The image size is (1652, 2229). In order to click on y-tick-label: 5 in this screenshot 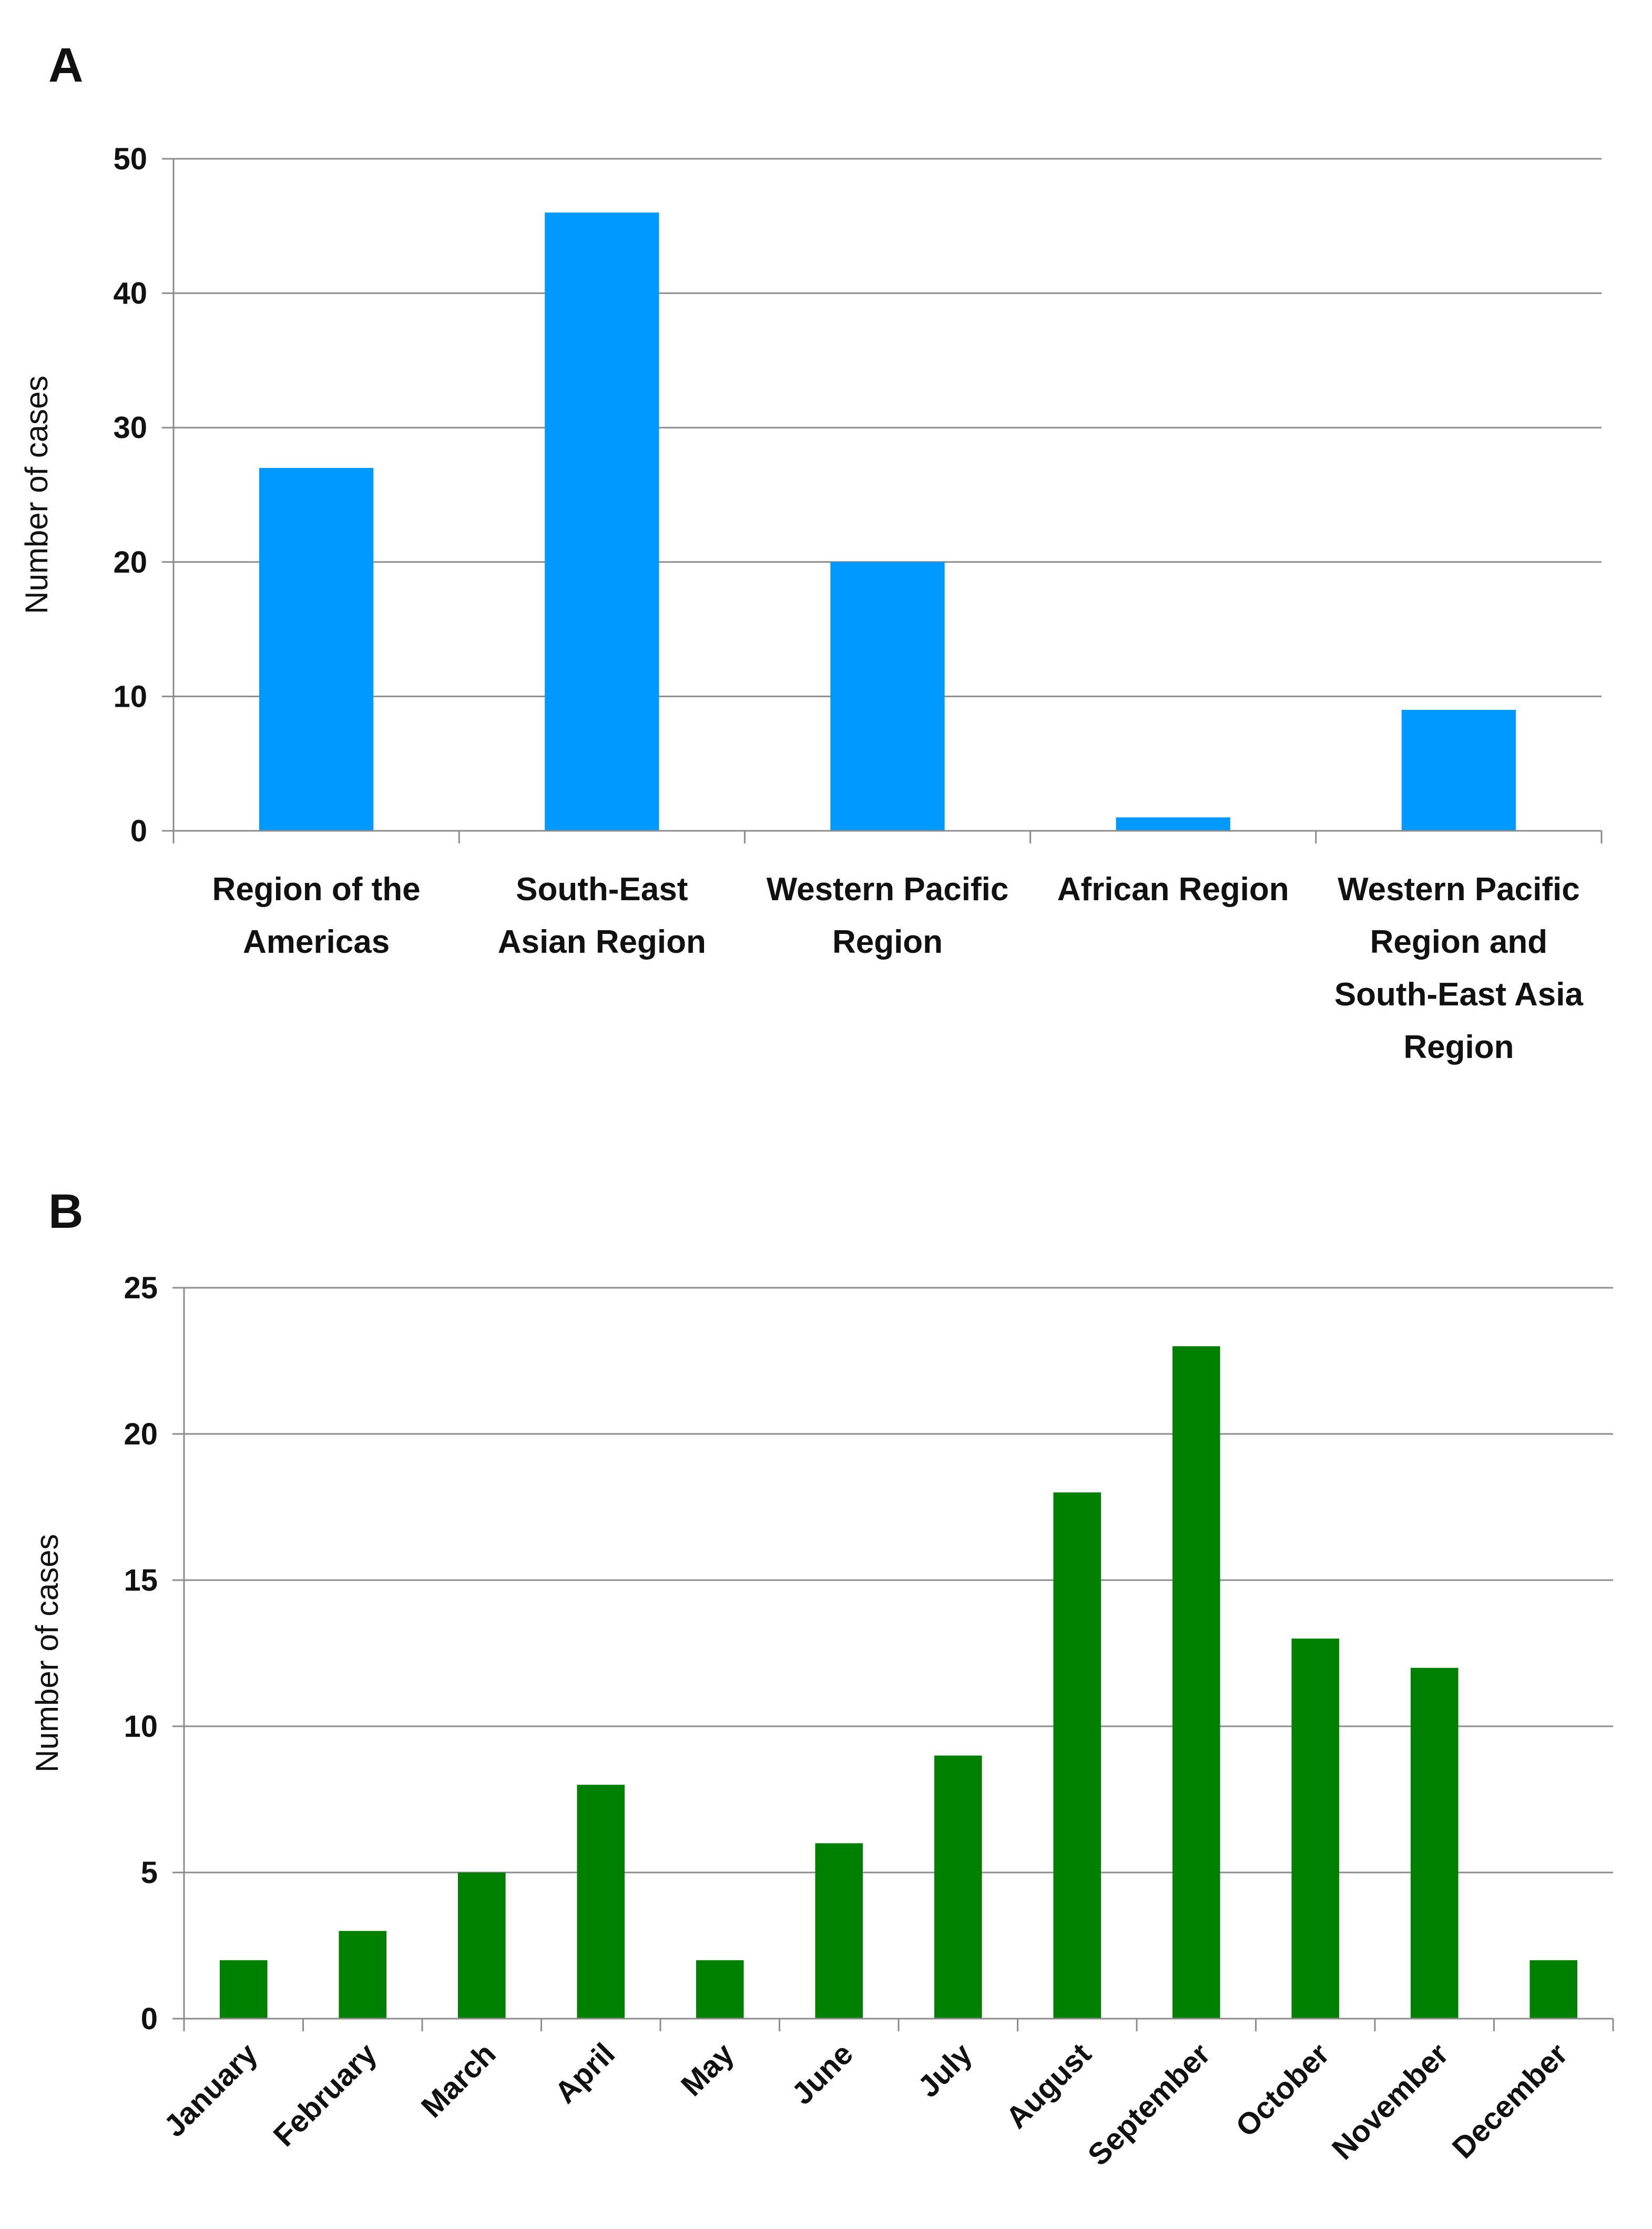, I will do `click(149, 1873)`.